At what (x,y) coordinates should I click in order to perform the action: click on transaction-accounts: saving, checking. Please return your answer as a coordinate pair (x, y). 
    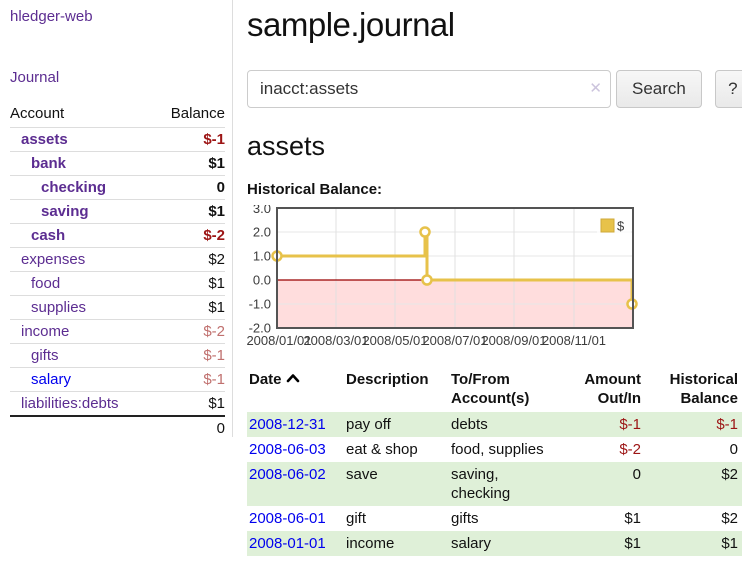
    Looking at the image, I should click on (481, 484).